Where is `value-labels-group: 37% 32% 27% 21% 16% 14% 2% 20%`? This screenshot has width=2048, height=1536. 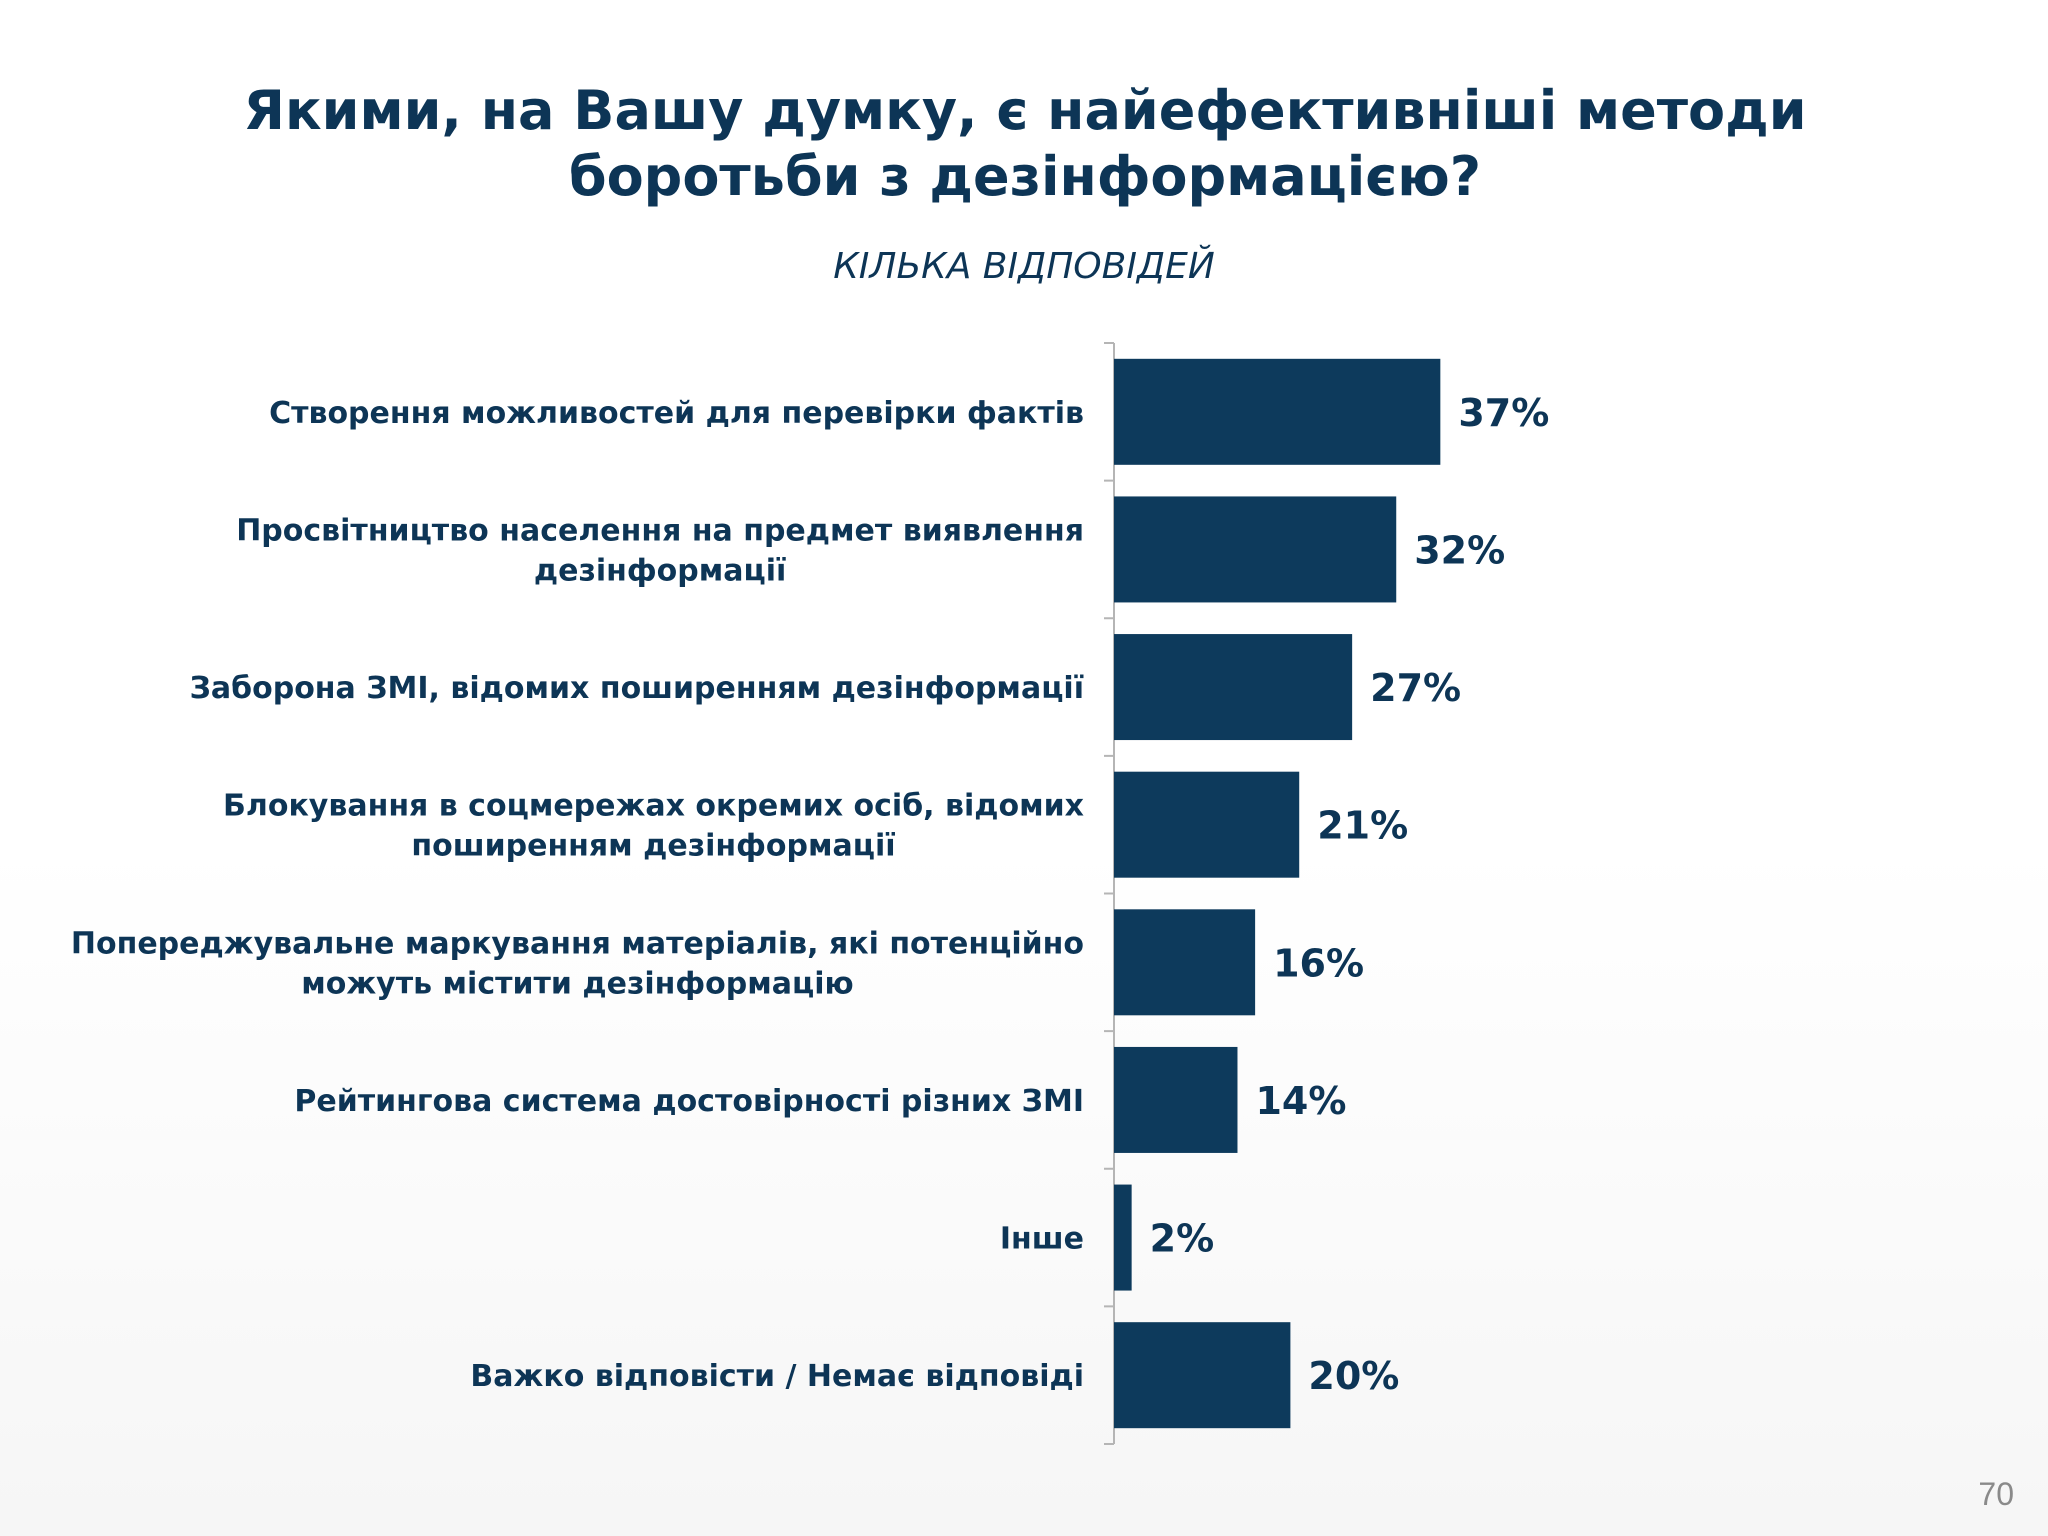
value-labels-group: 37% 32% 27% 21% 16% 14% 2% 20% is located at coordinates (1350, 894).